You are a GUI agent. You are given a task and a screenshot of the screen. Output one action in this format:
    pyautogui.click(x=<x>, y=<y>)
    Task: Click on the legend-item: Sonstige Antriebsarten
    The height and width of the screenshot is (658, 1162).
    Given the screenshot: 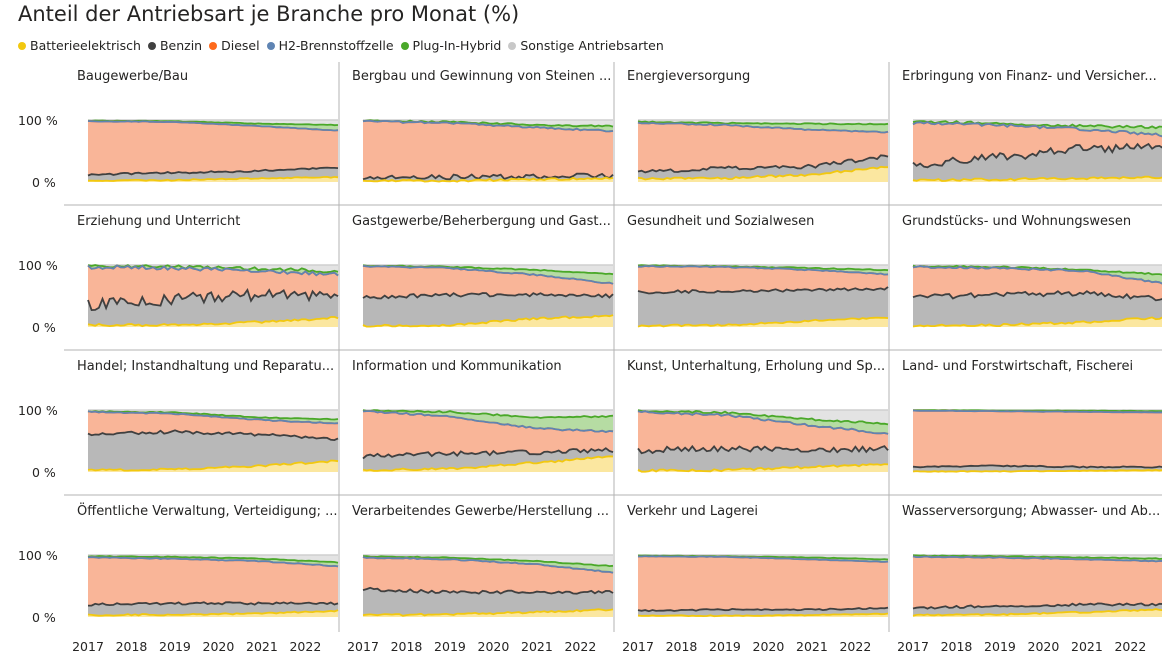 What is the action you would take?
    pyautogui.click(x=586, y=45)
    